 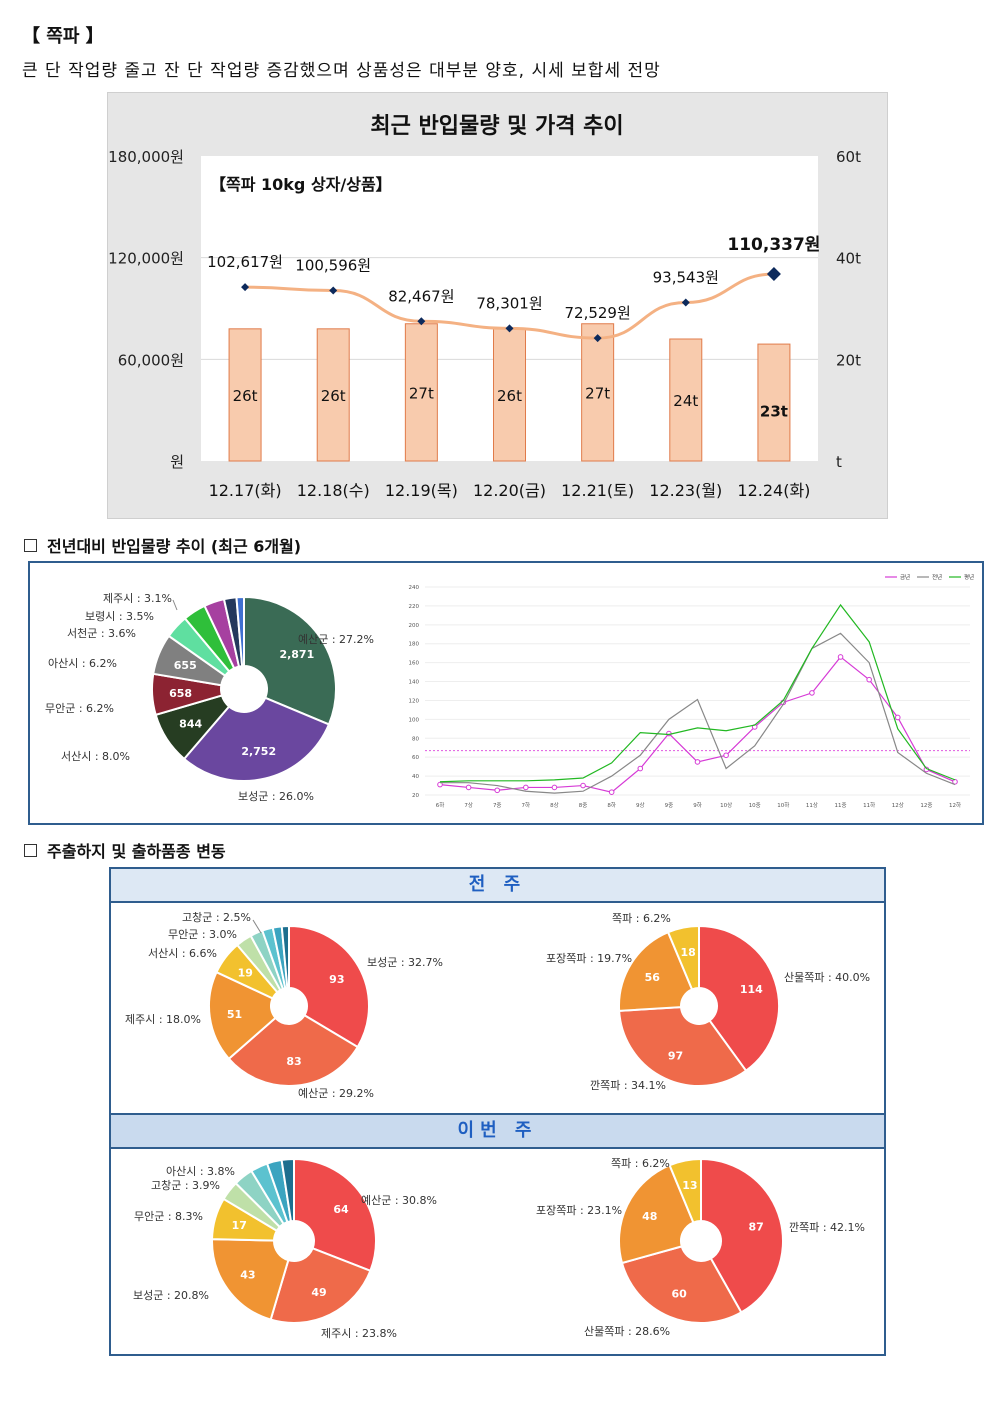 What do you see at coordinates (415, 739) in the screenshot?
I see `y-tick-label: 80` at bounding box center [415, 739].